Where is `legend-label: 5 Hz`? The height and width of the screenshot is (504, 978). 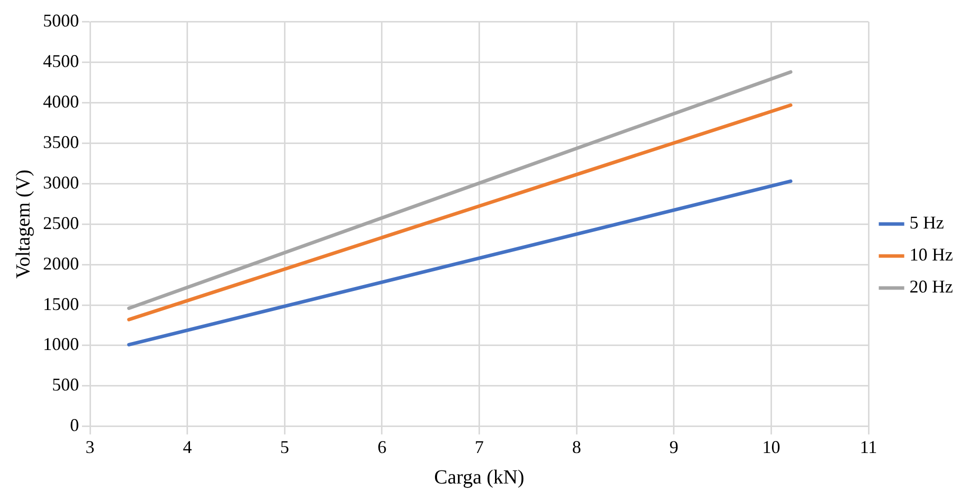
legend-label: 5 Hz is located at coordinates (927, 222).